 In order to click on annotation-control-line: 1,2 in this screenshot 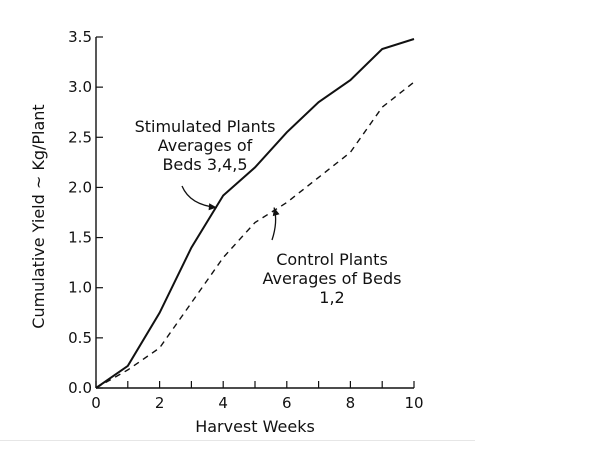, I will do `click(331, 297)`.